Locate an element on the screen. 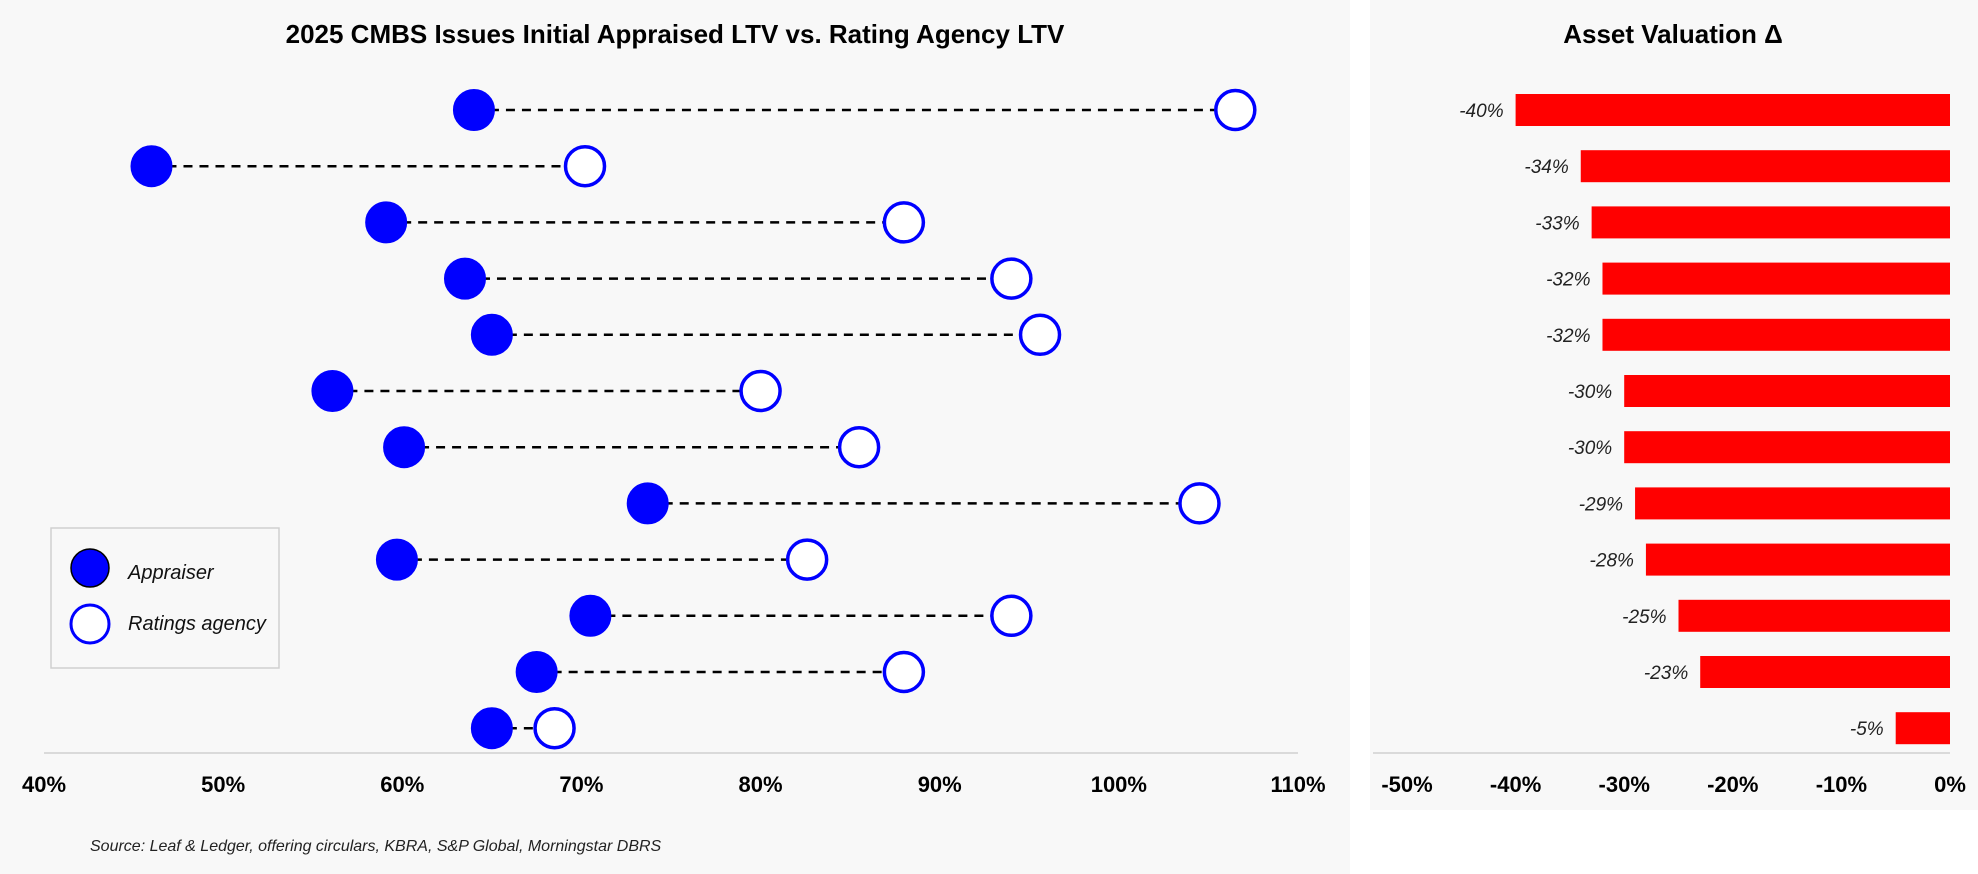 The width and height of the screenshot is (1978, 874). left-x-tick-label: 100% is located at coordinates (1119, 784).